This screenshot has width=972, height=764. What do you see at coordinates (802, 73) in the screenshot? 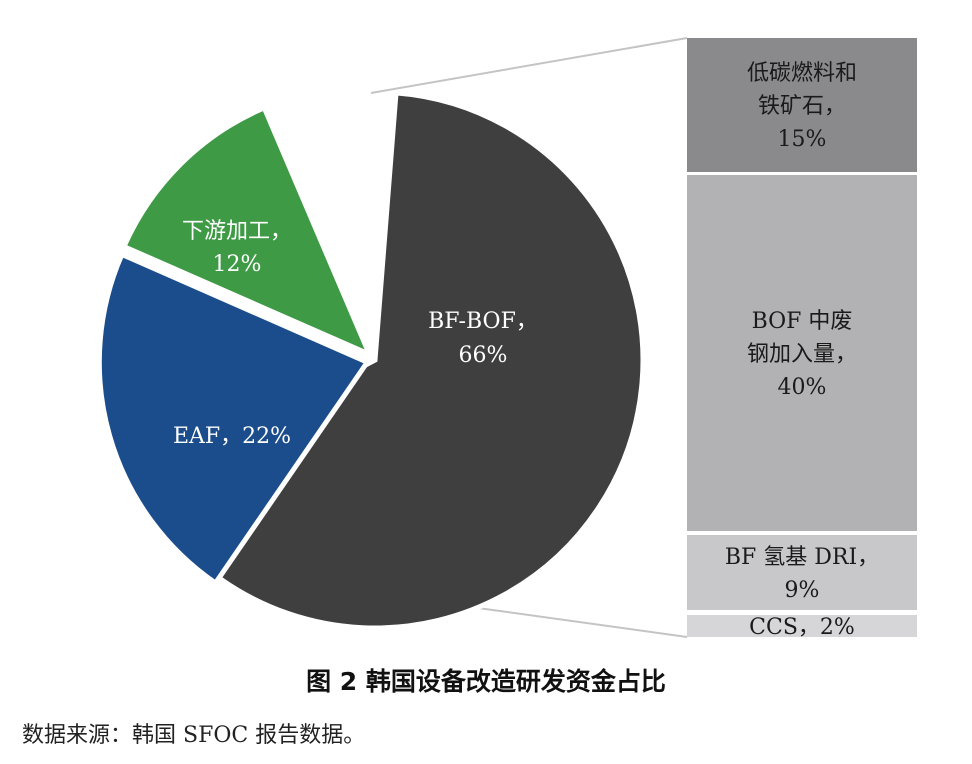
I see `breakdown-label: 低碳燃料和` at bounding box center [802, 73].